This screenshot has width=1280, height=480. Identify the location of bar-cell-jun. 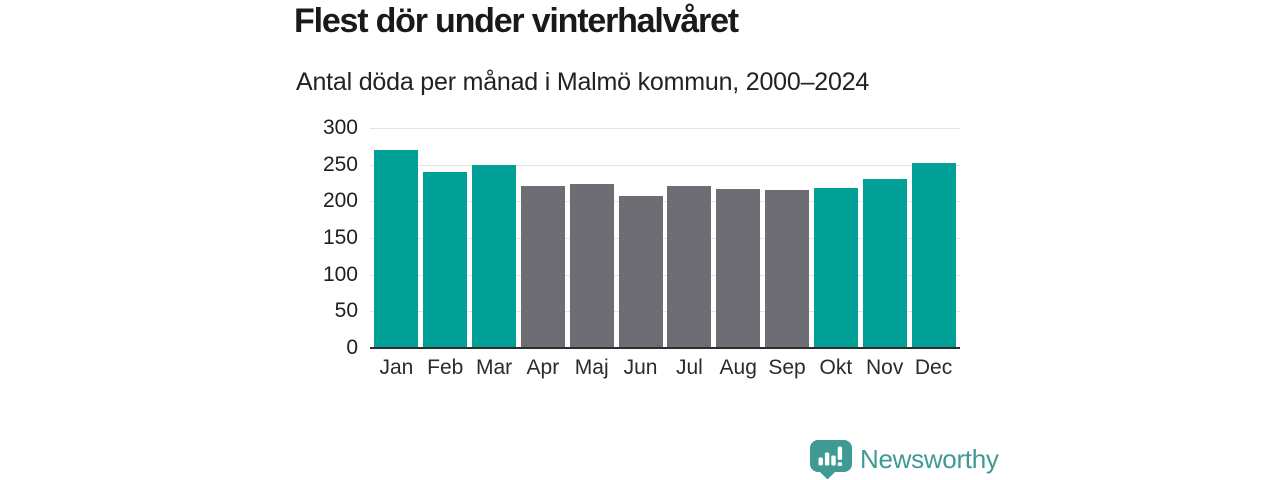
(640, 238).